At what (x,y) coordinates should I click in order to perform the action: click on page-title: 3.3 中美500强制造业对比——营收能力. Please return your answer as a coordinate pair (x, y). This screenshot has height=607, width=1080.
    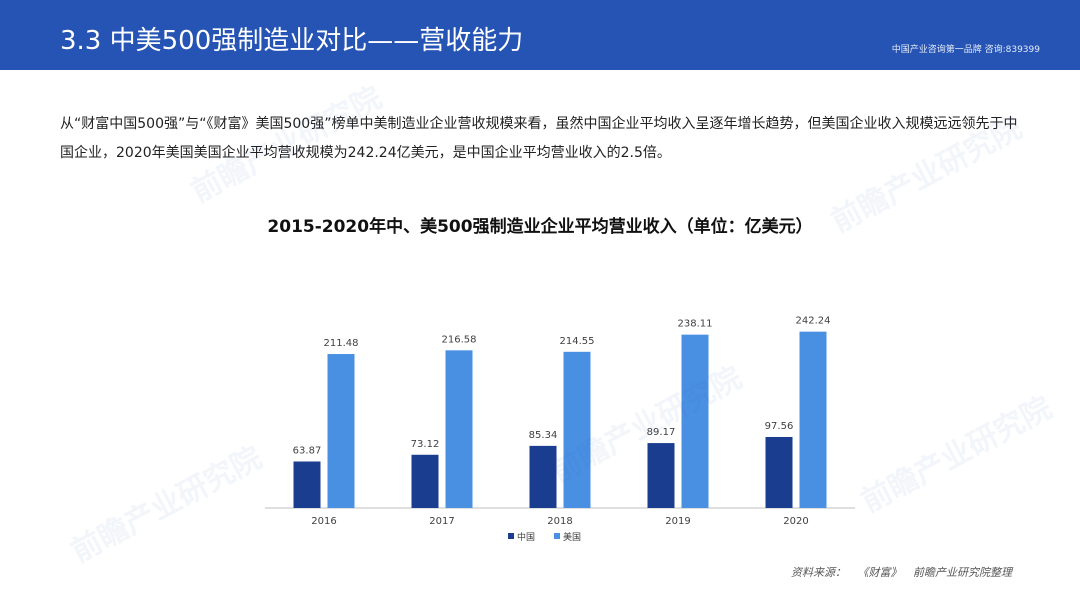
    Looking at the image, I should click on (292, 41).